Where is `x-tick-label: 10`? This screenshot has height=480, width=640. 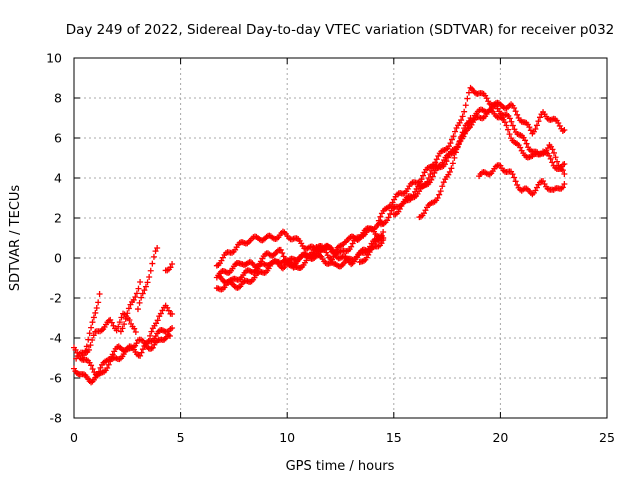 x-tick-label: 10 is located at coordinates (287, 437).